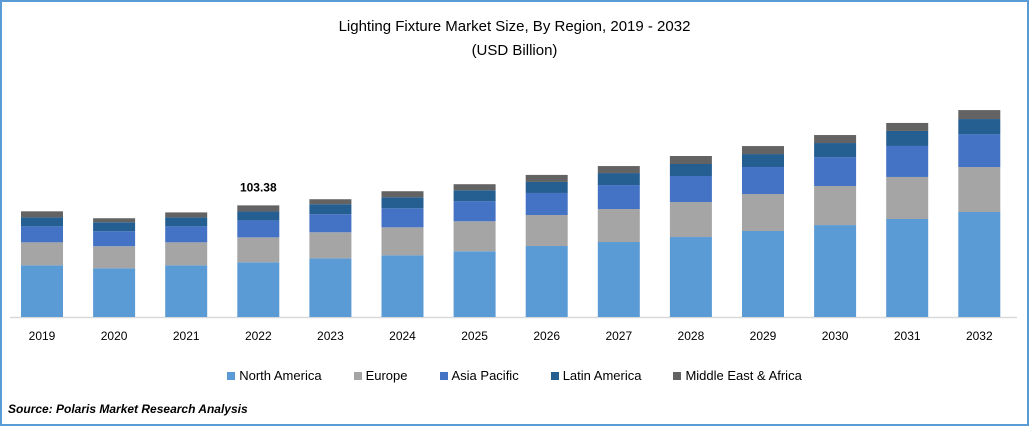 The width and height of the screenshot is (1029, 426). What do you see at coordinates (42, 234) in the screenshot?
I see `bar-segment-asia-pacific-2019` at bounding box center [42, 234].